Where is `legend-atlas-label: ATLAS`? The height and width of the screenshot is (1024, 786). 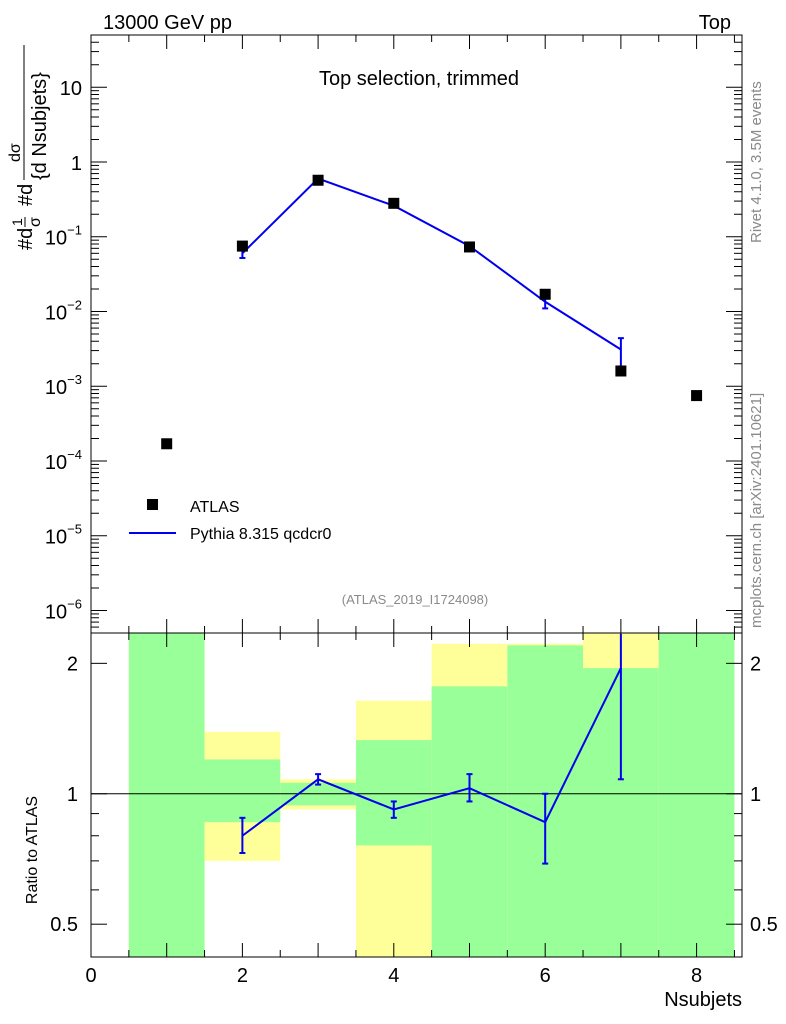
legend-atlas-label: ATLAS is located at coordinates (215, 507).